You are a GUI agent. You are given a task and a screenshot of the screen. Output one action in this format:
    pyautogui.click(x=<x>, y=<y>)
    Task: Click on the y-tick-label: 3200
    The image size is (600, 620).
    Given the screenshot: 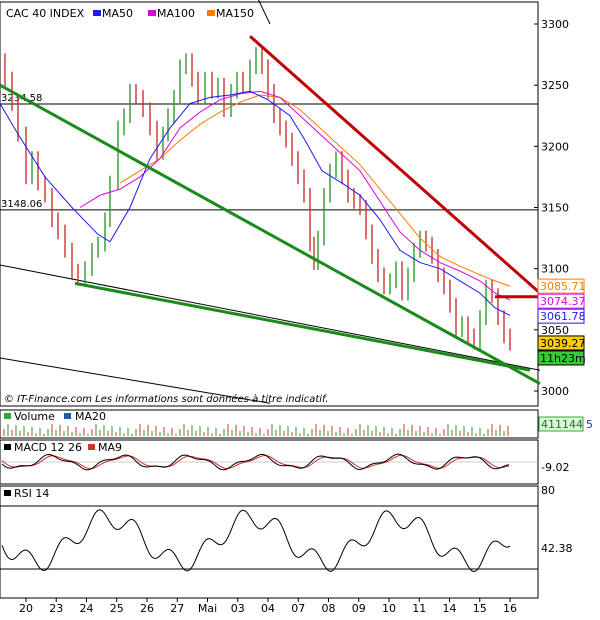 What is the action you would take?
    pyautogui.click(x=555, y=146)
    